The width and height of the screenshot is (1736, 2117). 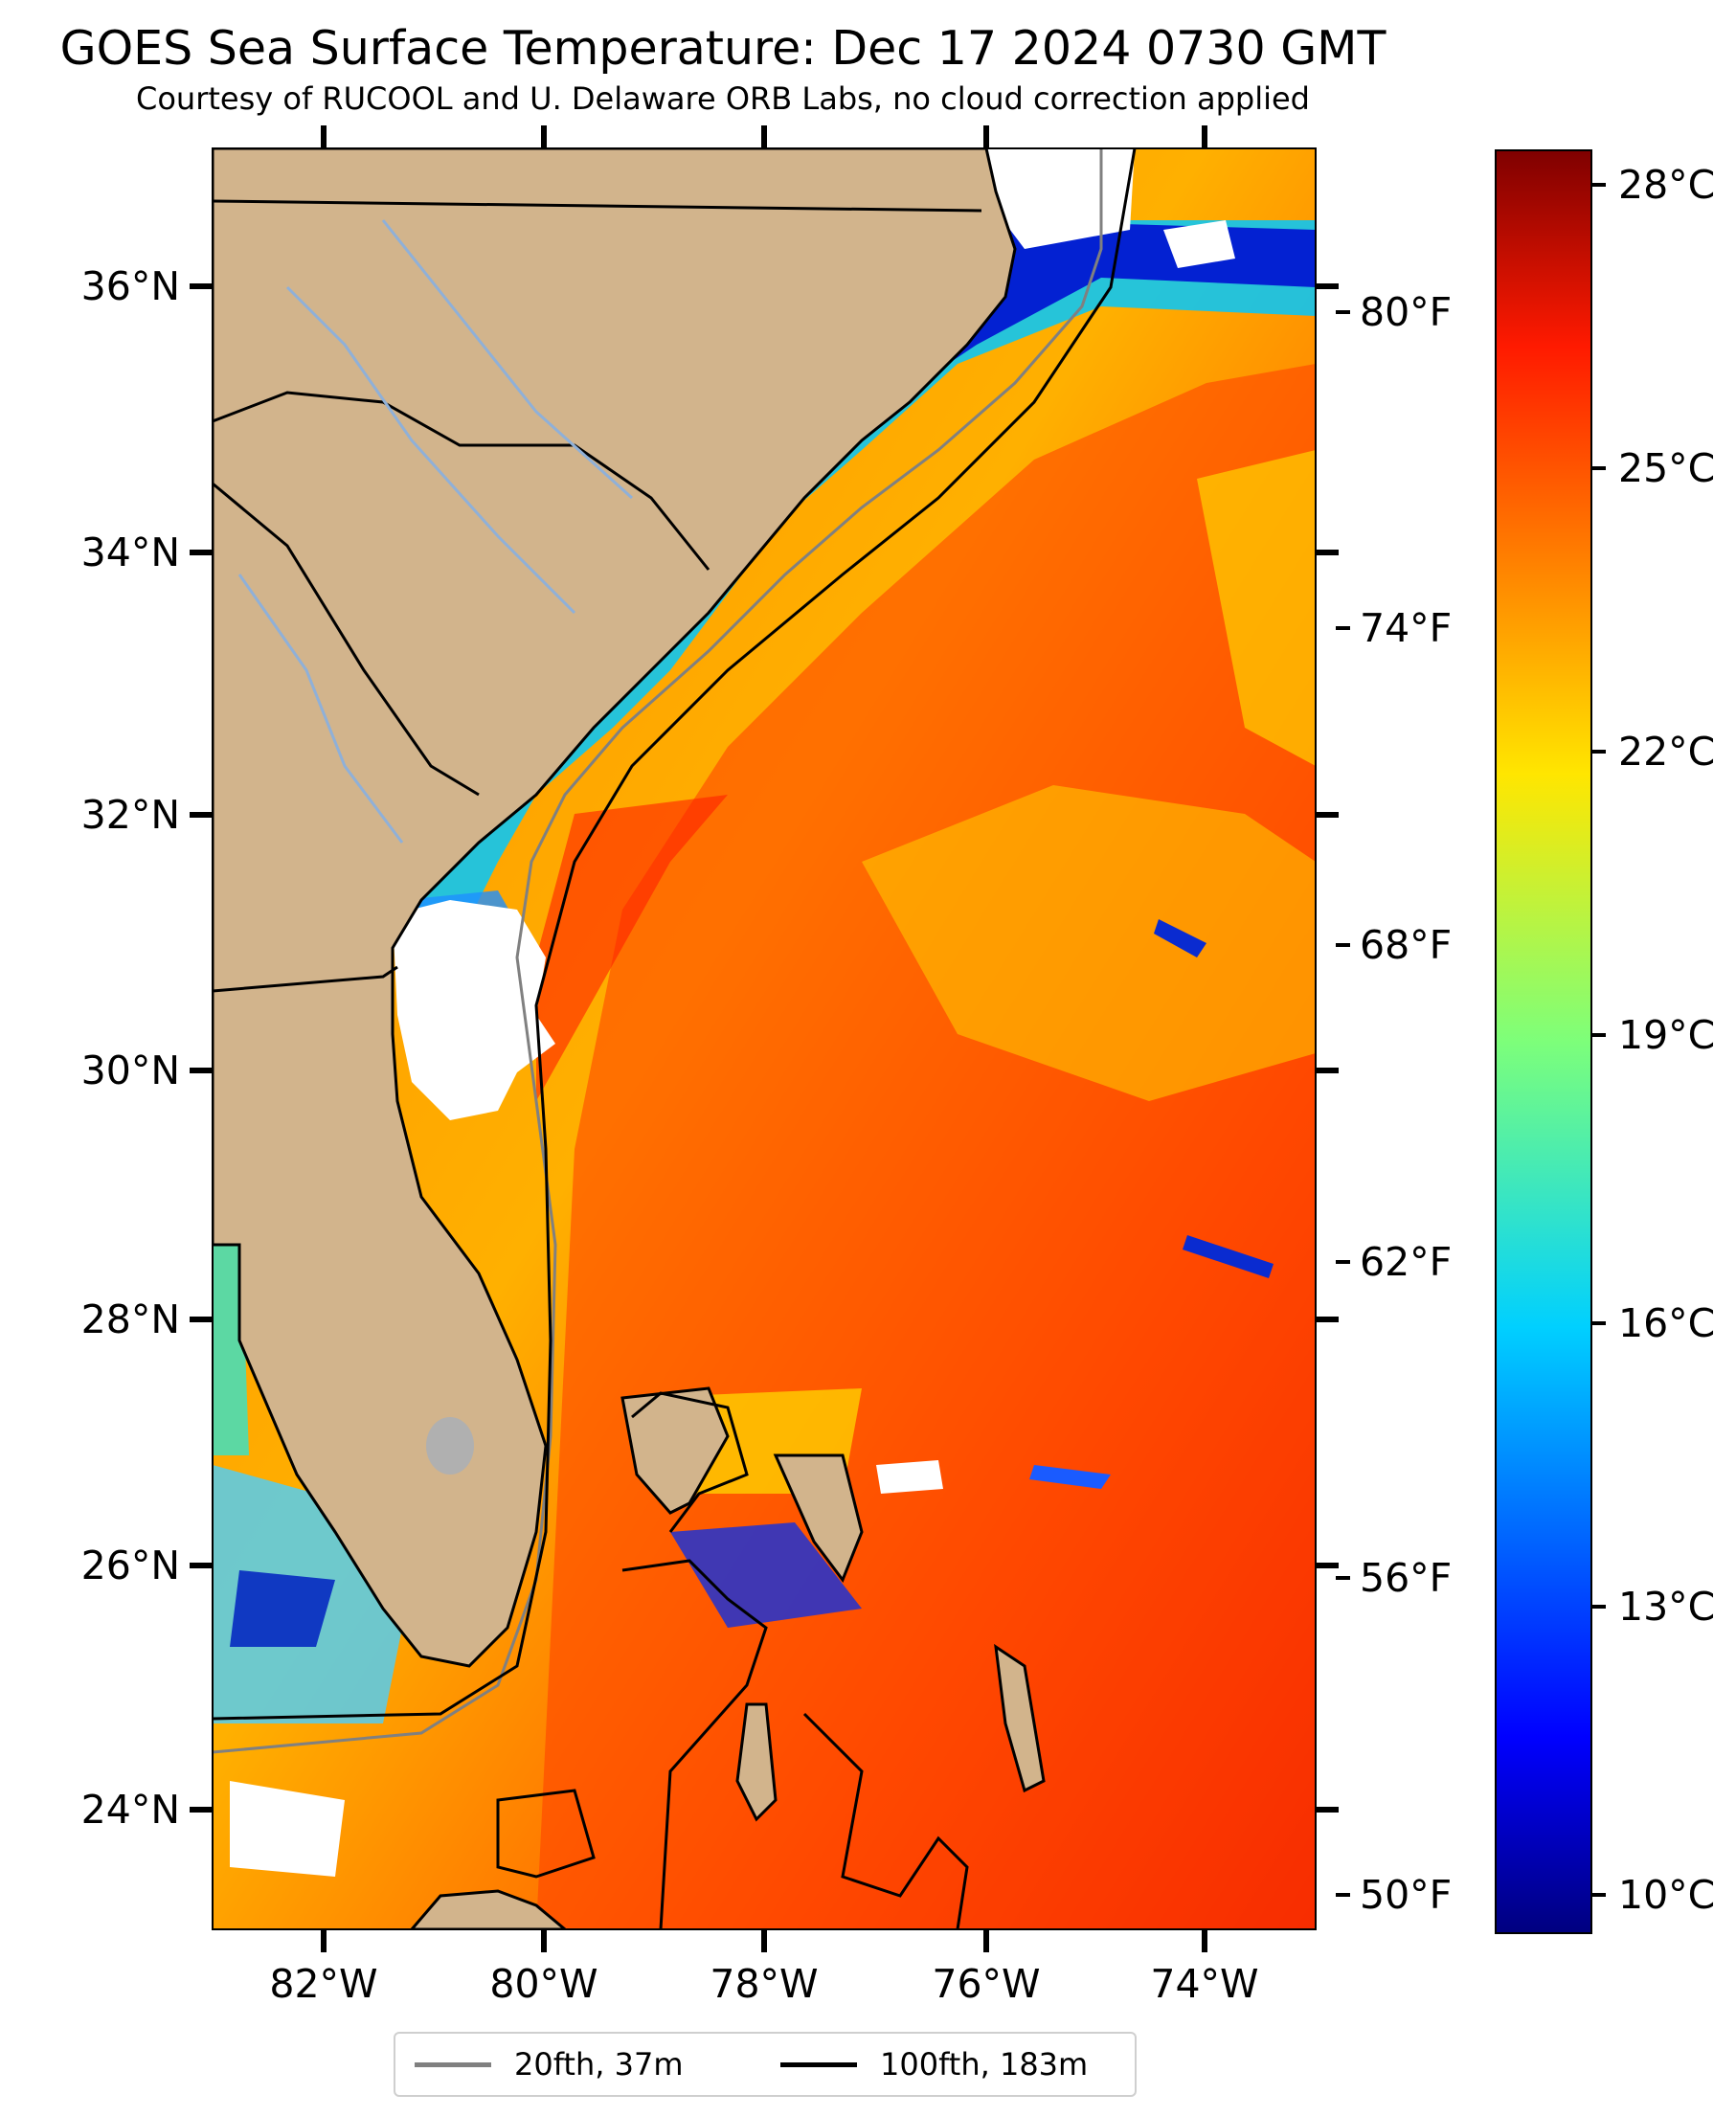 What do you see at coordinates (766, 2064) in the screenshot?
I see `isobath-legend: 20fth, 37m 100fth, 183m` at bounding box center [766, 2064].